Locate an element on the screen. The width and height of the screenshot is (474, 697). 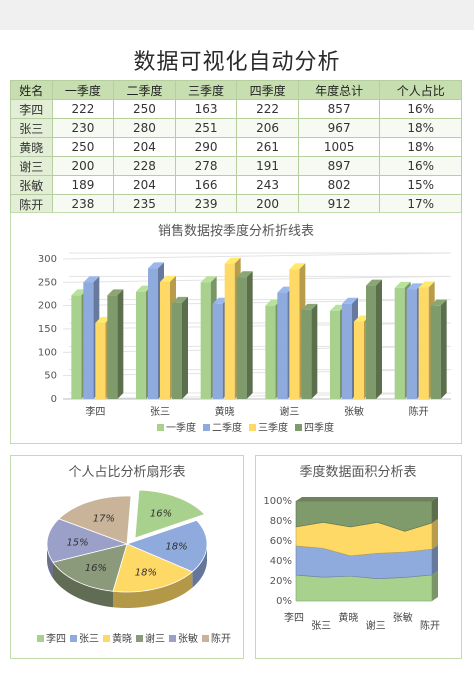
y-tick-label: 50 is located at coordinates (50, 376).